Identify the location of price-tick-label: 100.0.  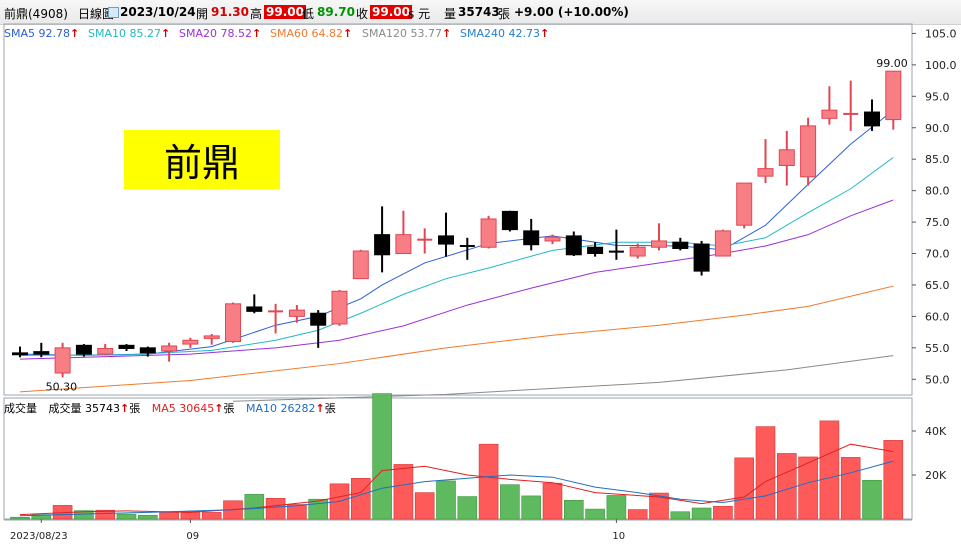
(941, 65).